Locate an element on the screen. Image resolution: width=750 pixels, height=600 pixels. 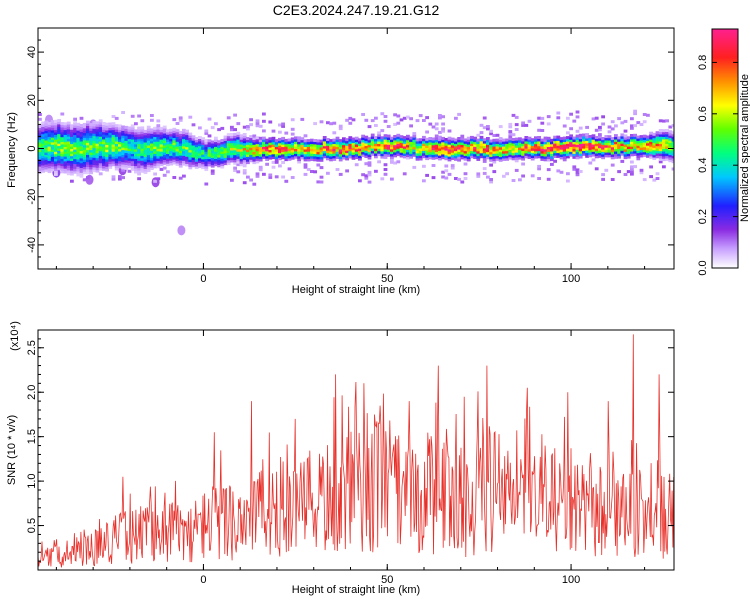
colorbar-tick-label: 0.8 is located at coordinates (703, 62).